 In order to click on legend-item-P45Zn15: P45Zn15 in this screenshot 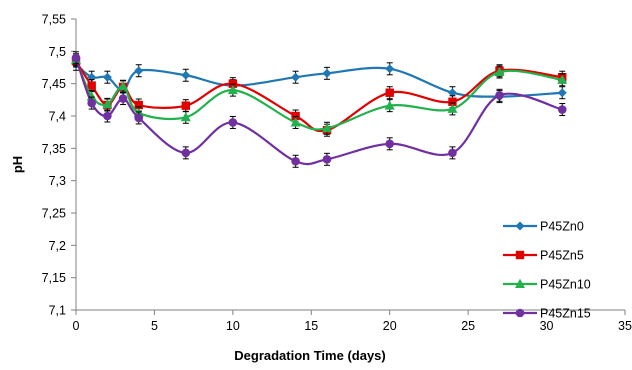, I will do `click(547, 314)`.